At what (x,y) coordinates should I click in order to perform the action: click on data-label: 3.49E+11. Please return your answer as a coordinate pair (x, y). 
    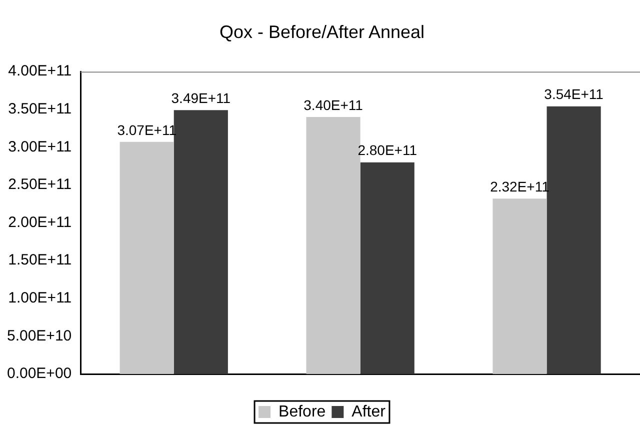
    Looking at the image, I should click on (201, 98).